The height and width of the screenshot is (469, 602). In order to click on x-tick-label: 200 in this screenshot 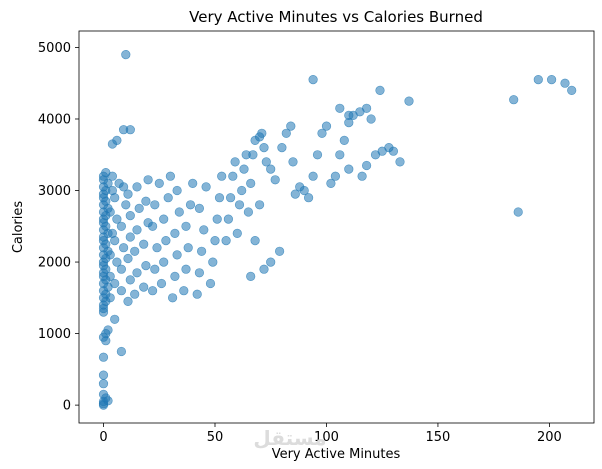, I will do `click(549, 437)`.